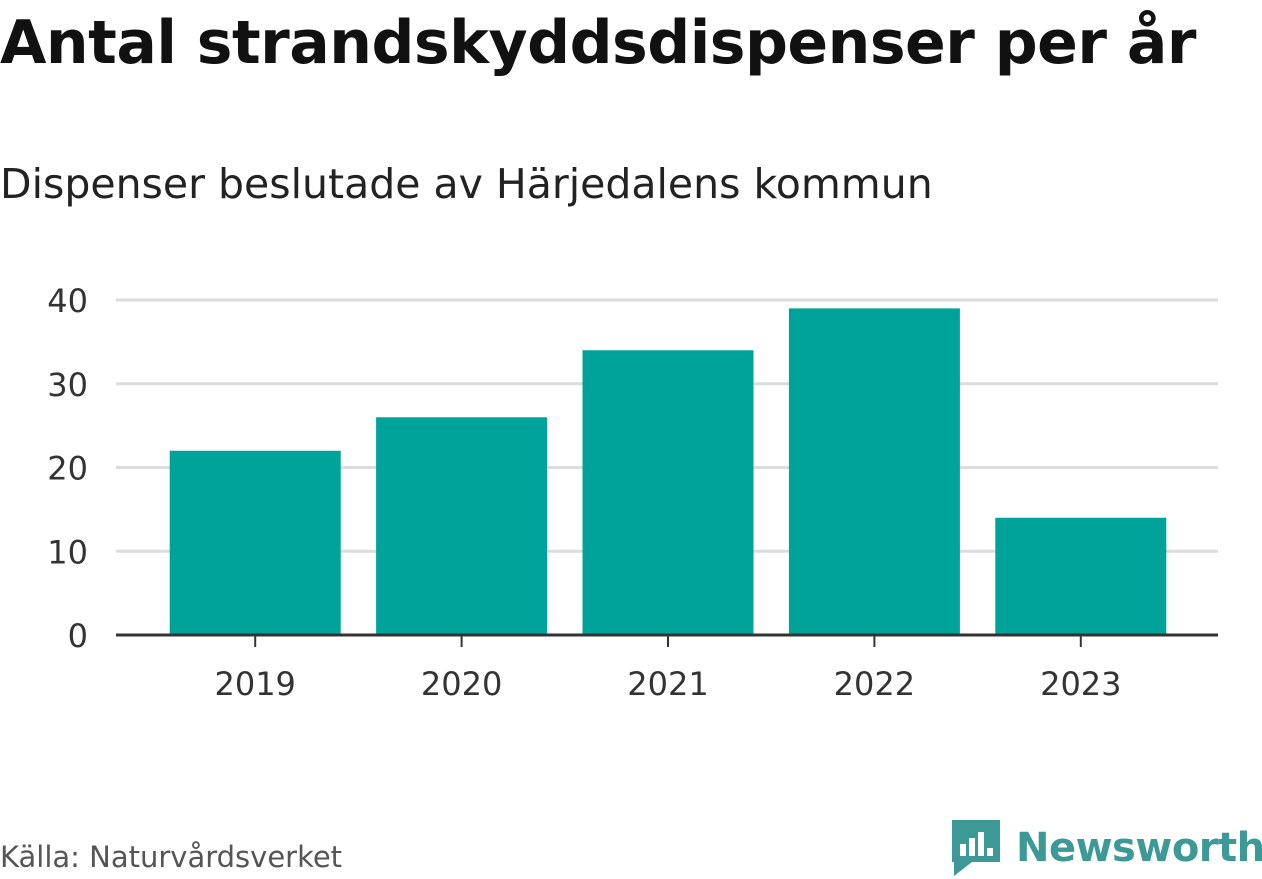 The height and width of the screenshot is (879, 1262). Describe the element at coordinates (668, 492) in the screenshot. I see `bar-2021` at that location.